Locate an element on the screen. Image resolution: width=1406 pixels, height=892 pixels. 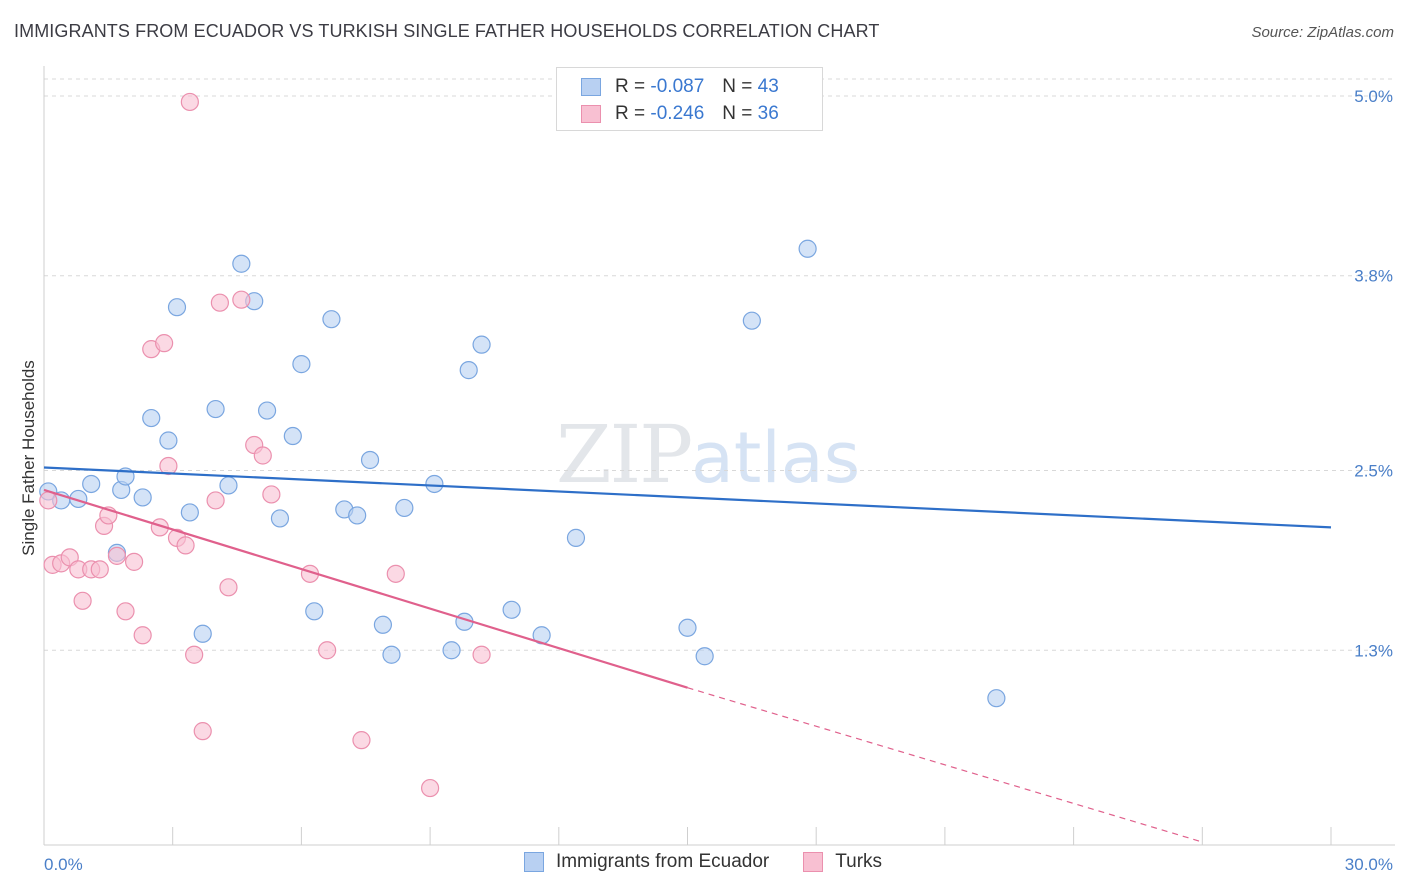
series-legend-ecuador: Immigrants from Ecuador is located at coordinates (646, 862).